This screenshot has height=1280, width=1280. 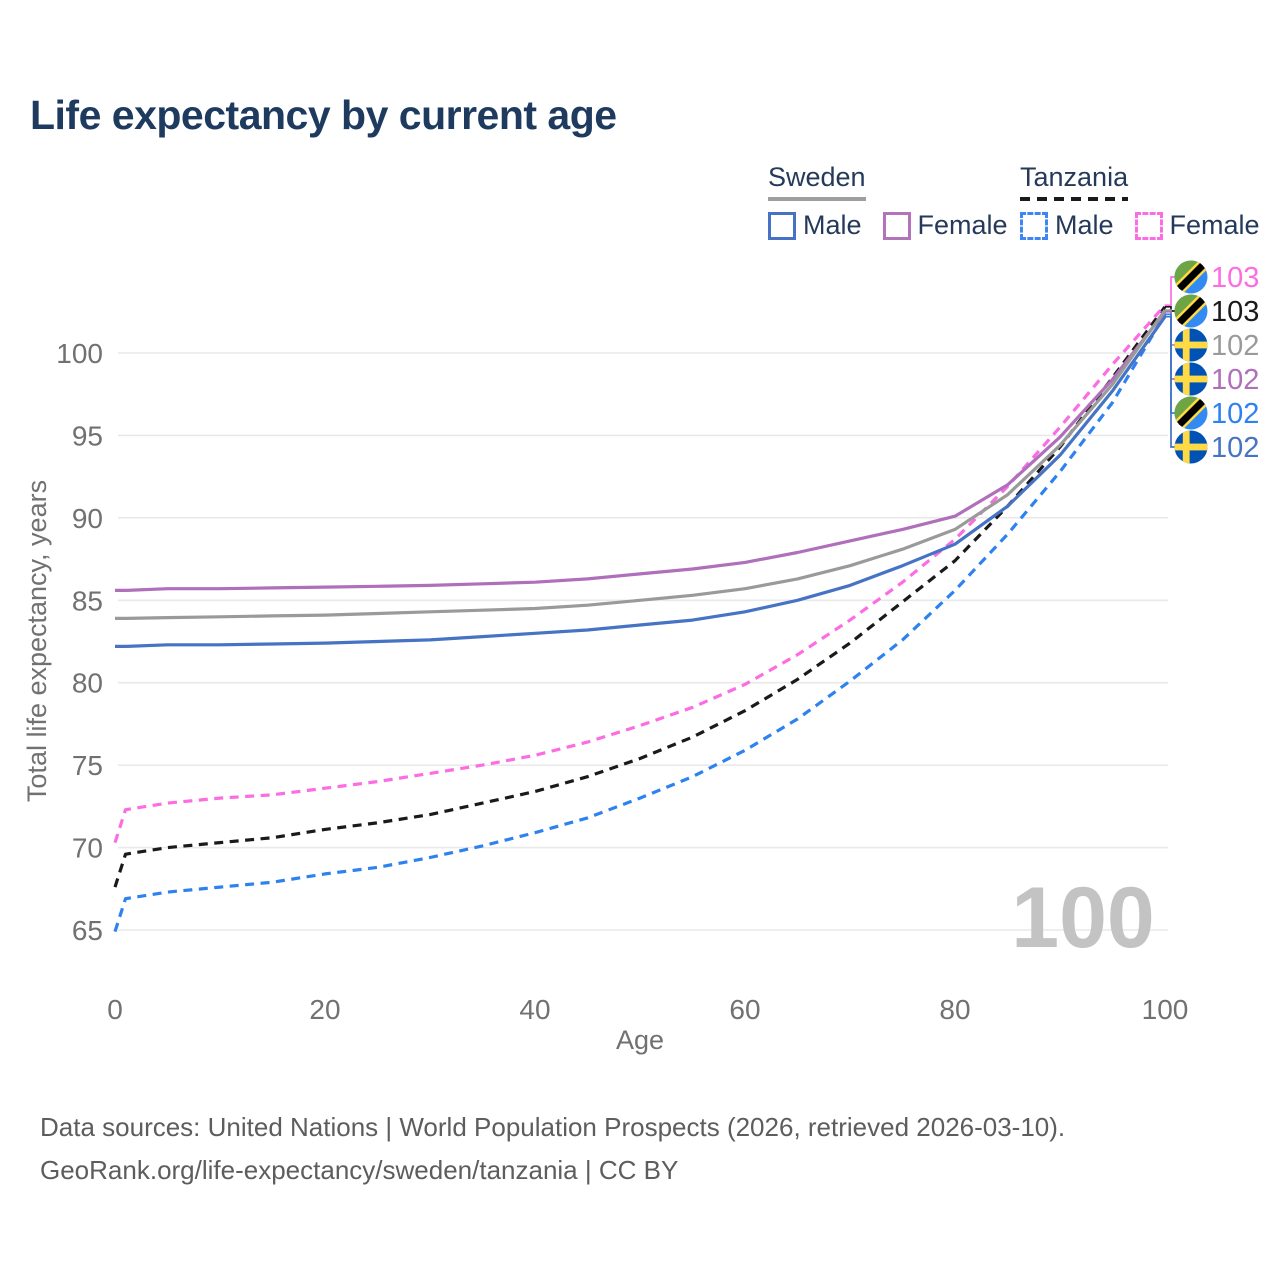 I want to click on legend-item-tanzania-female: Female, so click(x=1197, y=225).